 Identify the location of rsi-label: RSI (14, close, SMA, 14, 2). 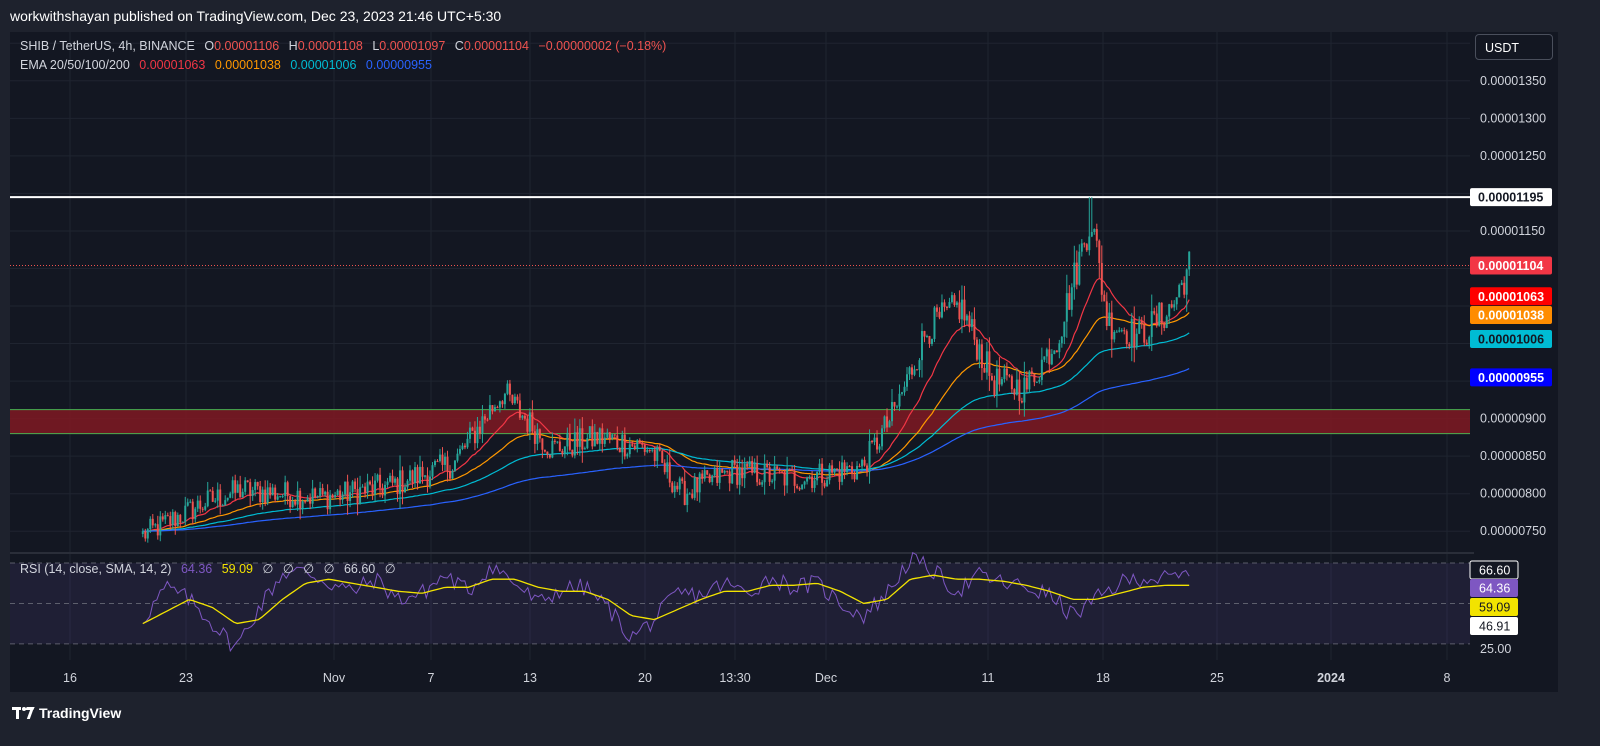
(96, 569).